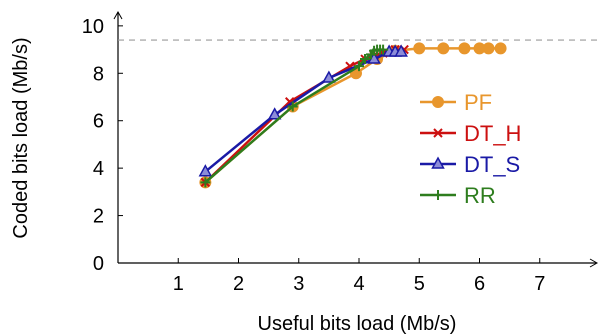 The width and height of the screenshot is (600, 336). I want to click on y-tick-label: 10, so click(93, 27).